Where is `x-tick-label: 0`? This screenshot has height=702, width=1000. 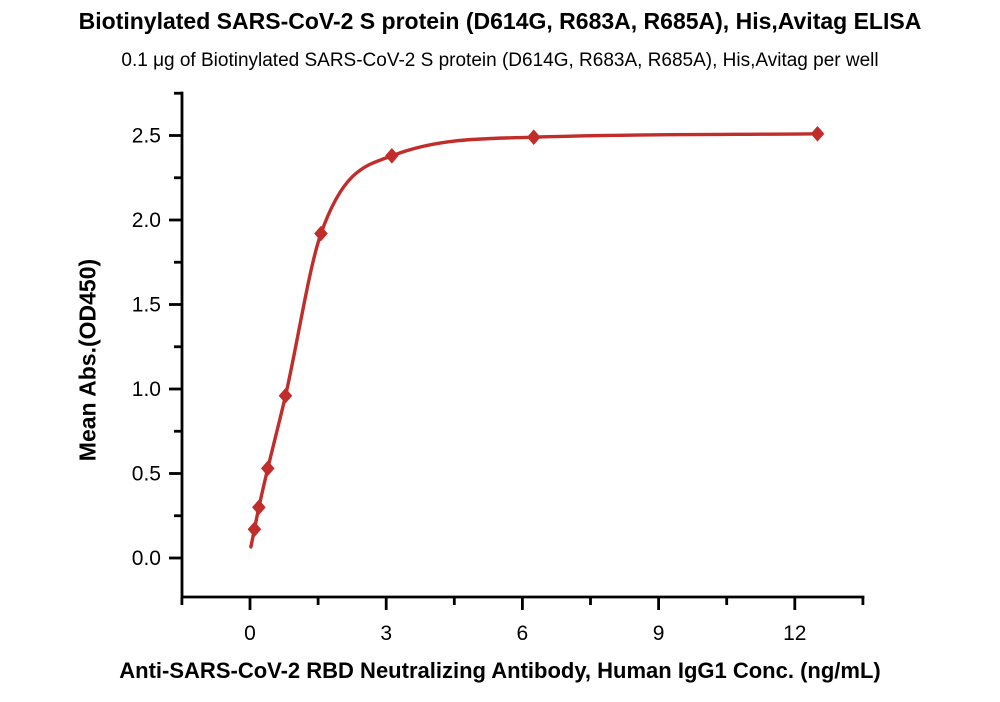 x-tick-label: 0 is located at coordinates (250, 633).